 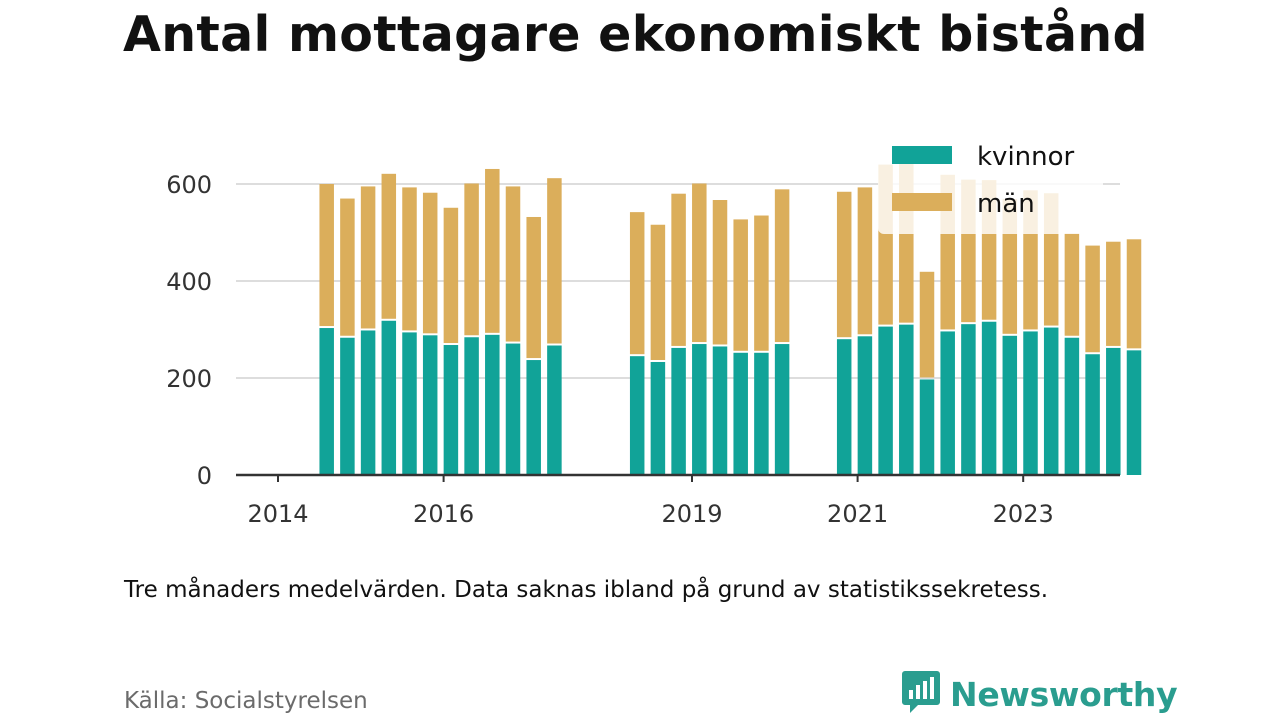 What do you see at coordinates (277, 514) in the screenshot?
I see `x-tick-label: 2014` at bounding box center [277, 514].